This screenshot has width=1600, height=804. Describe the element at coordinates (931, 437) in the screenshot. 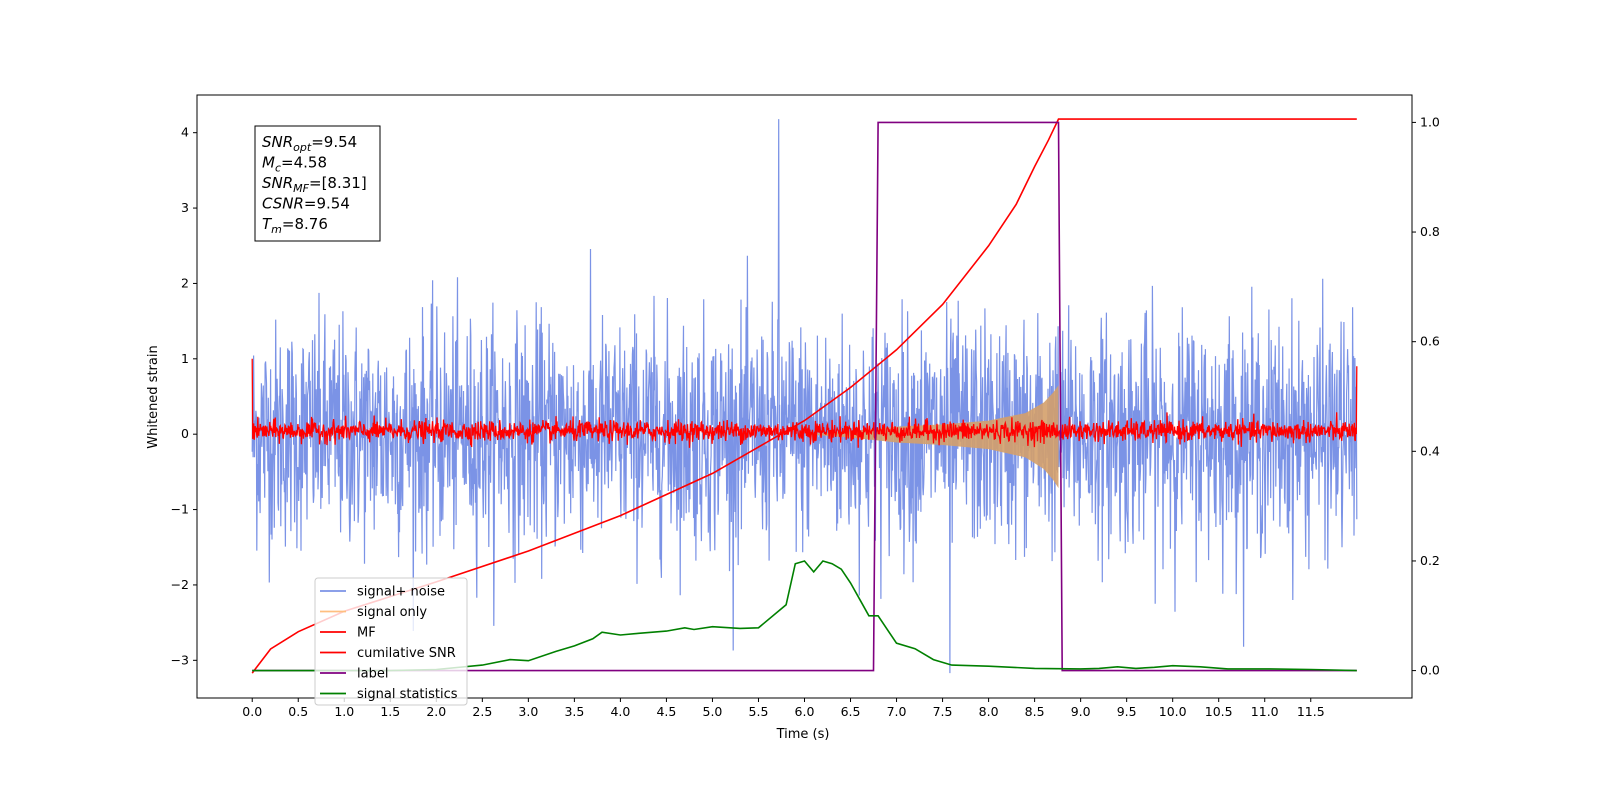

I see `series-signal-only` at that location.